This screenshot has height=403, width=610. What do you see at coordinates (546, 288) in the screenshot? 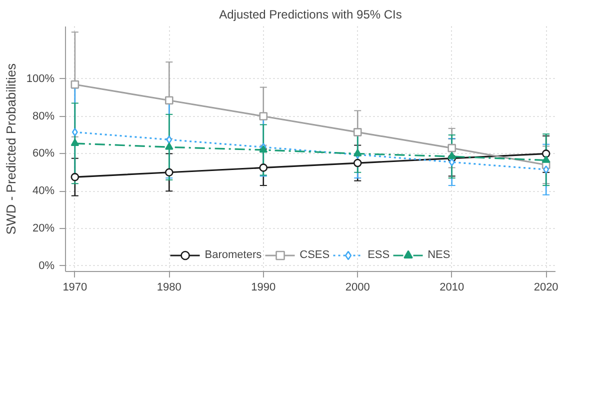
I see `x-tick-label: 2020` at bounding box center [546, 288].